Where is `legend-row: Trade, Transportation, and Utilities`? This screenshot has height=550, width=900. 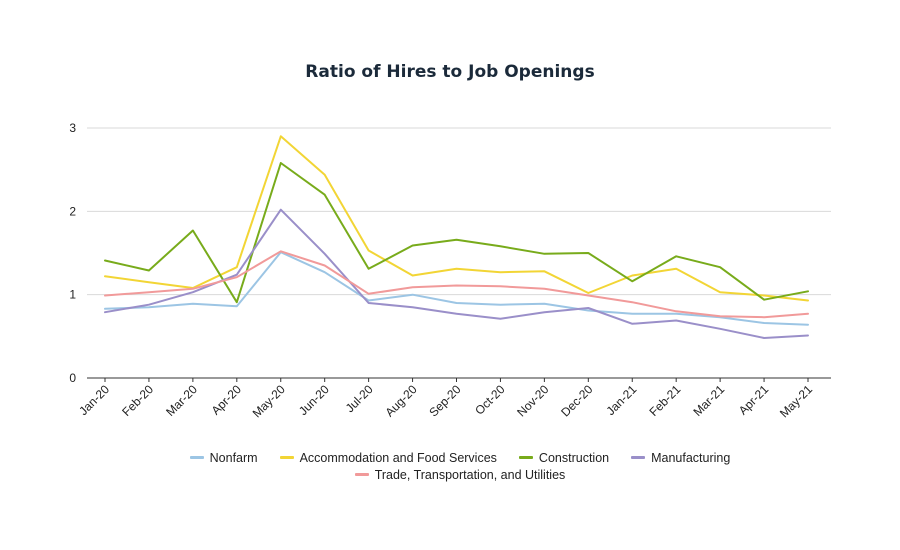 legend-row: Trade, Transportation, and Utilities is located at coordinates (460, 474).